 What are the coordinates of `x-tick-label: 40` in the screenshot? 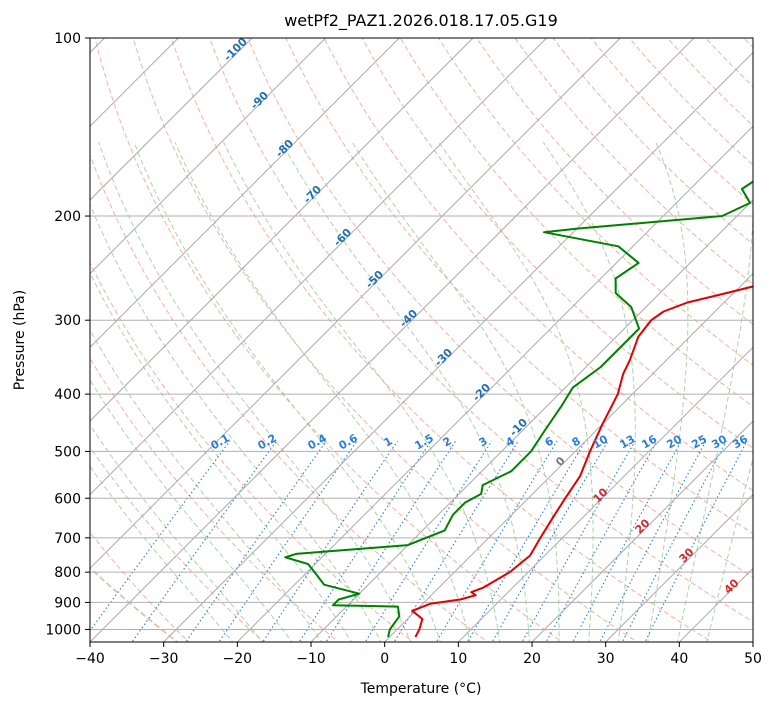 It's located at (679, 659).